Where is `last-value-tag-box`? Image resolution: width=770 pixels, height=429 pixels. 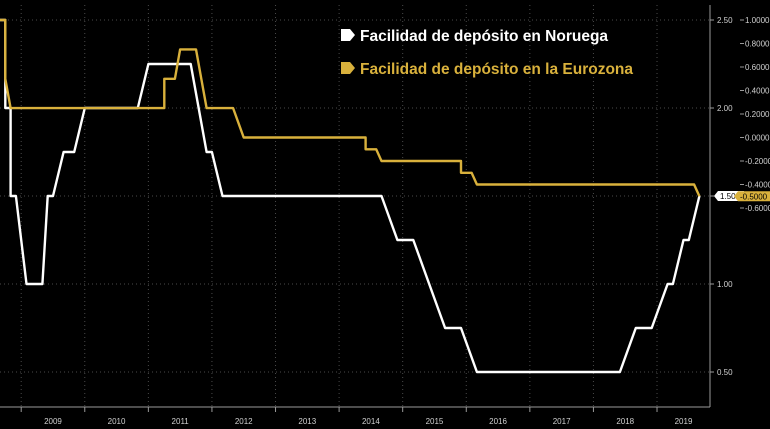 last-value-tag-box is located at coordinates (752, 196).